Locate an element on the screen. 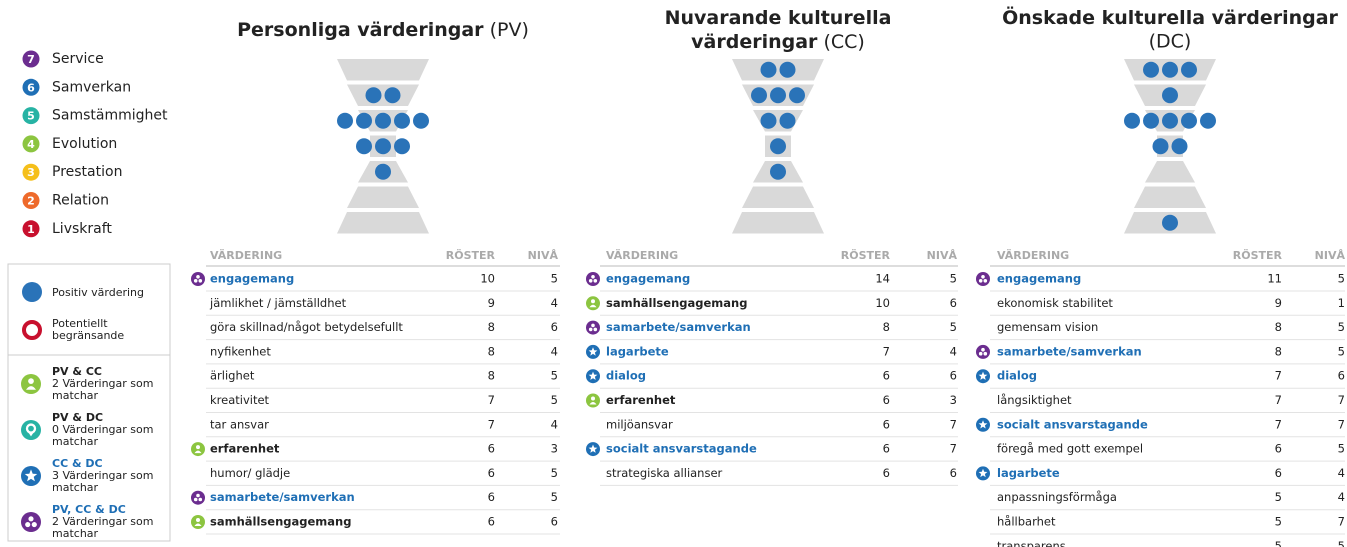 The height and width of the screenshot is (547, 1347). level-number: 7 is located at coordinates (31, 59).